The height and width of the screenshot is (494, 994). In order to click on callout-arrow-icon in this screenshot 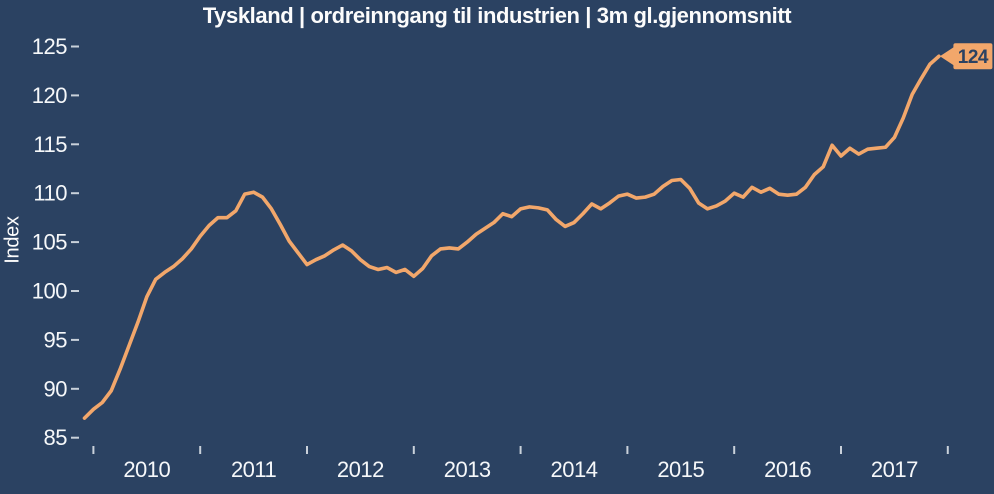, I will do `click(947, 56)`.